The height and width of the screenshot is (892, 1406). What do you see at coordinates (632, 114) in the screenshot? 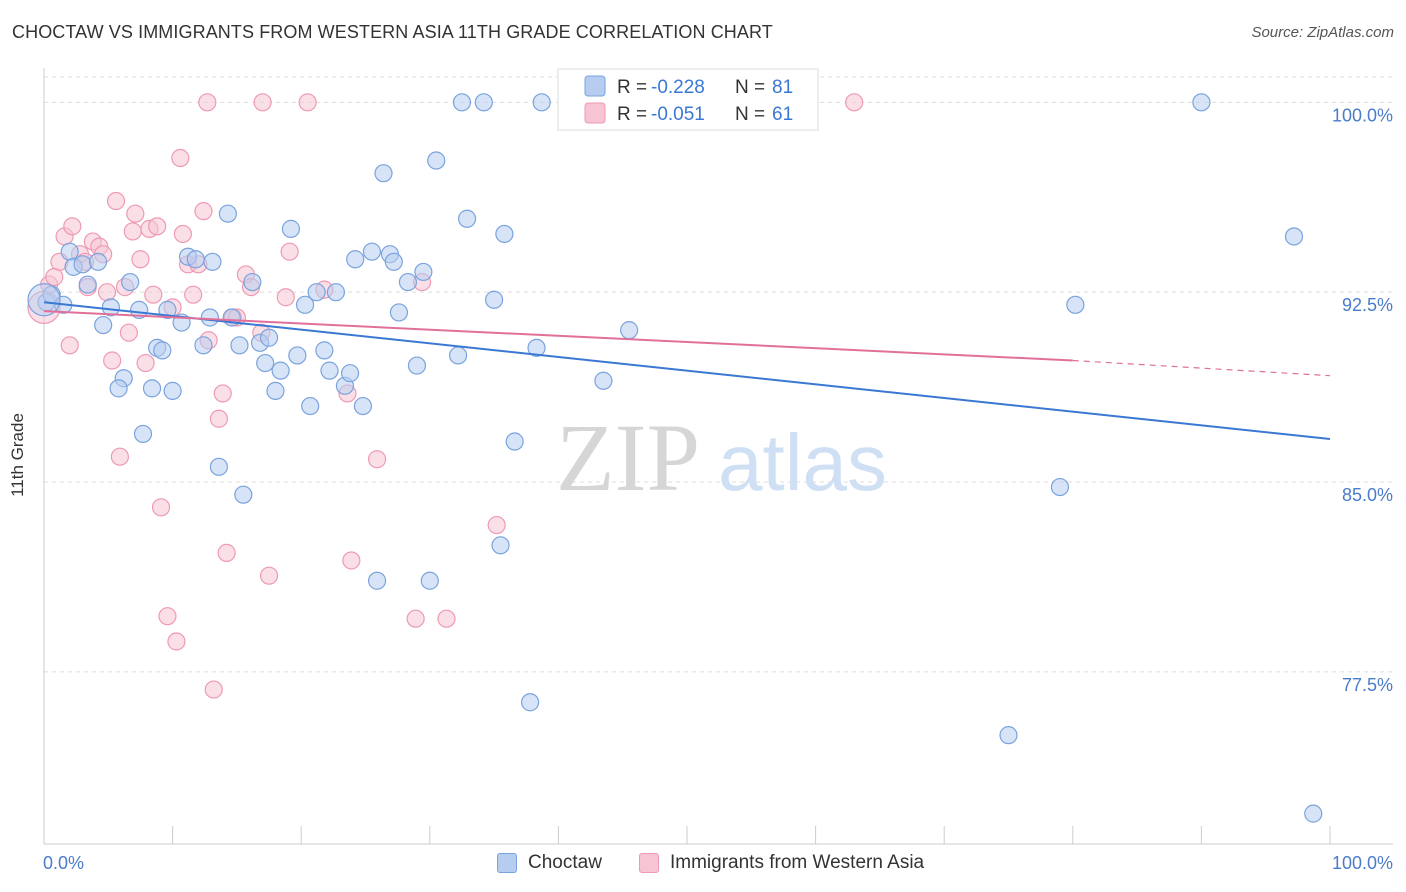
I see `legend-r-label-2: R =` at bounding box center [632, 114].